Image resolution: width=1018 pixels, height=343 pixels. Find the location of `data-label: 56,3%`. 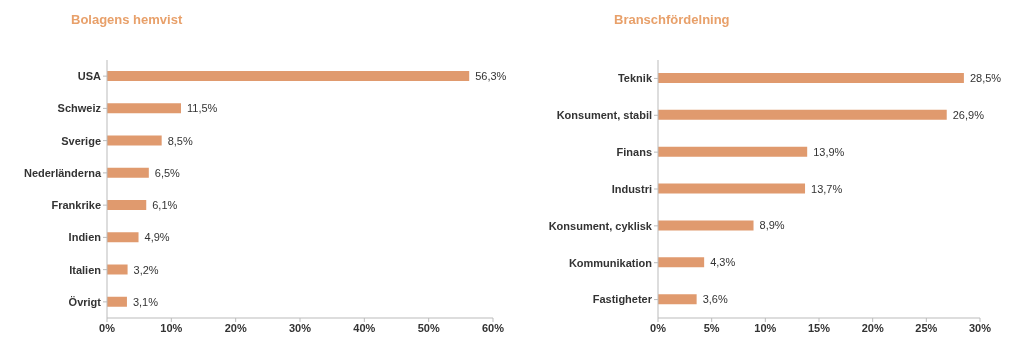

data-label: 56,3% is located at coordinates (491, 76).